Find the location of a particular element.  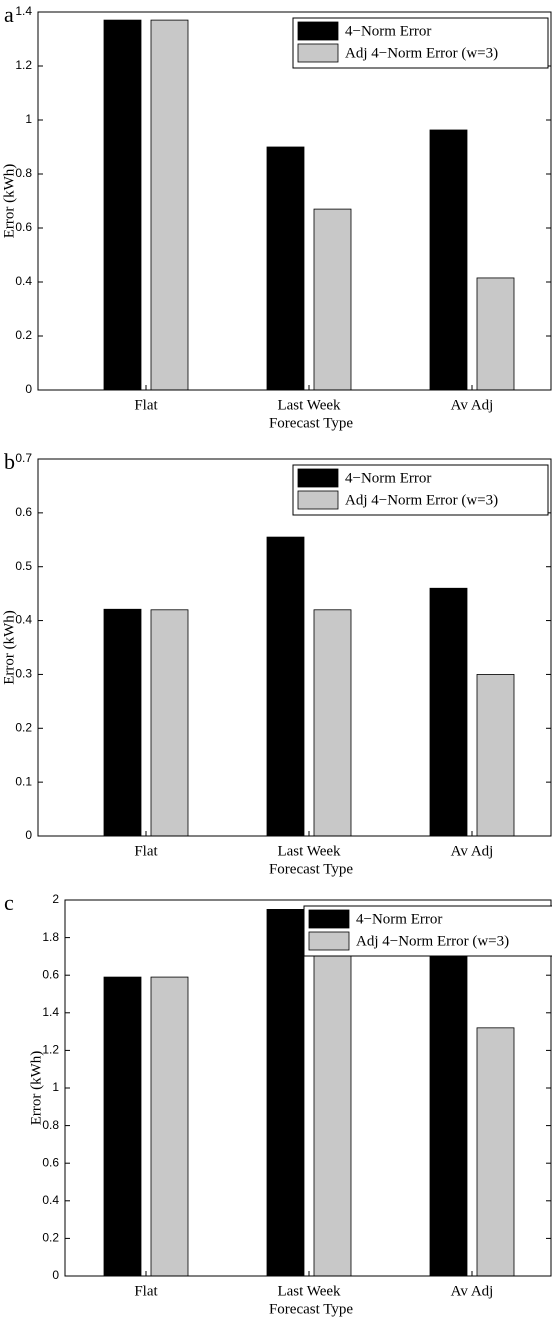

y-tick-label: 0.7 is located at coordinates (23, 458).